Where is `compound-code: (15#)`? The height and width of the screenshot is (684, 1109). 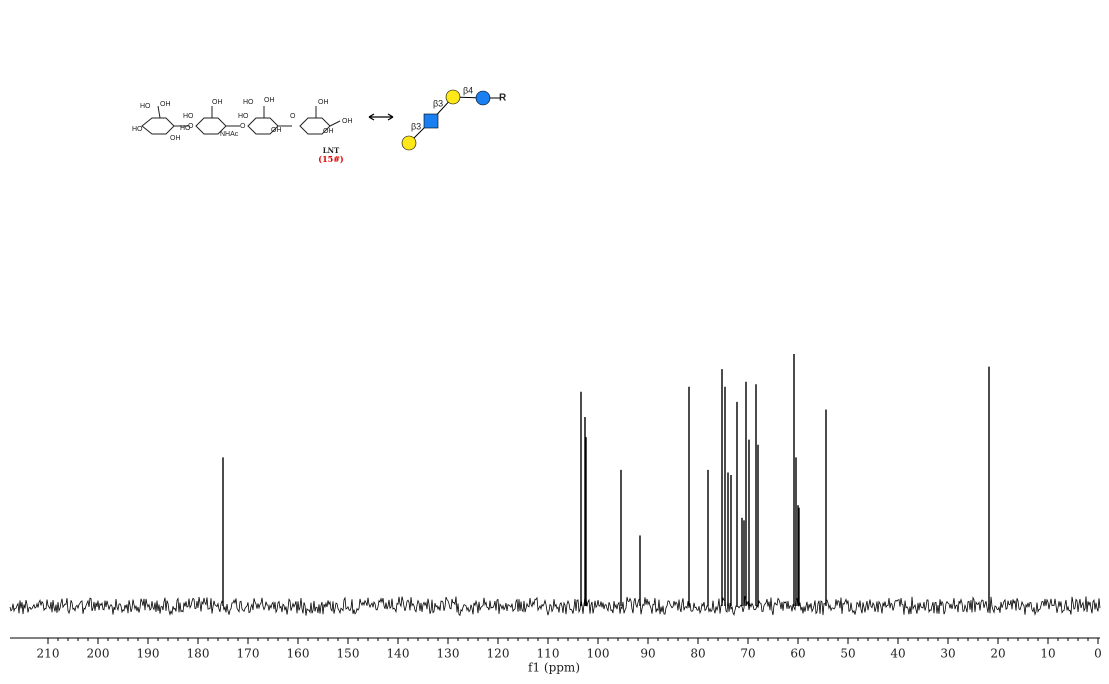 compound-code: (15#) is located at coordinates (331, 159).